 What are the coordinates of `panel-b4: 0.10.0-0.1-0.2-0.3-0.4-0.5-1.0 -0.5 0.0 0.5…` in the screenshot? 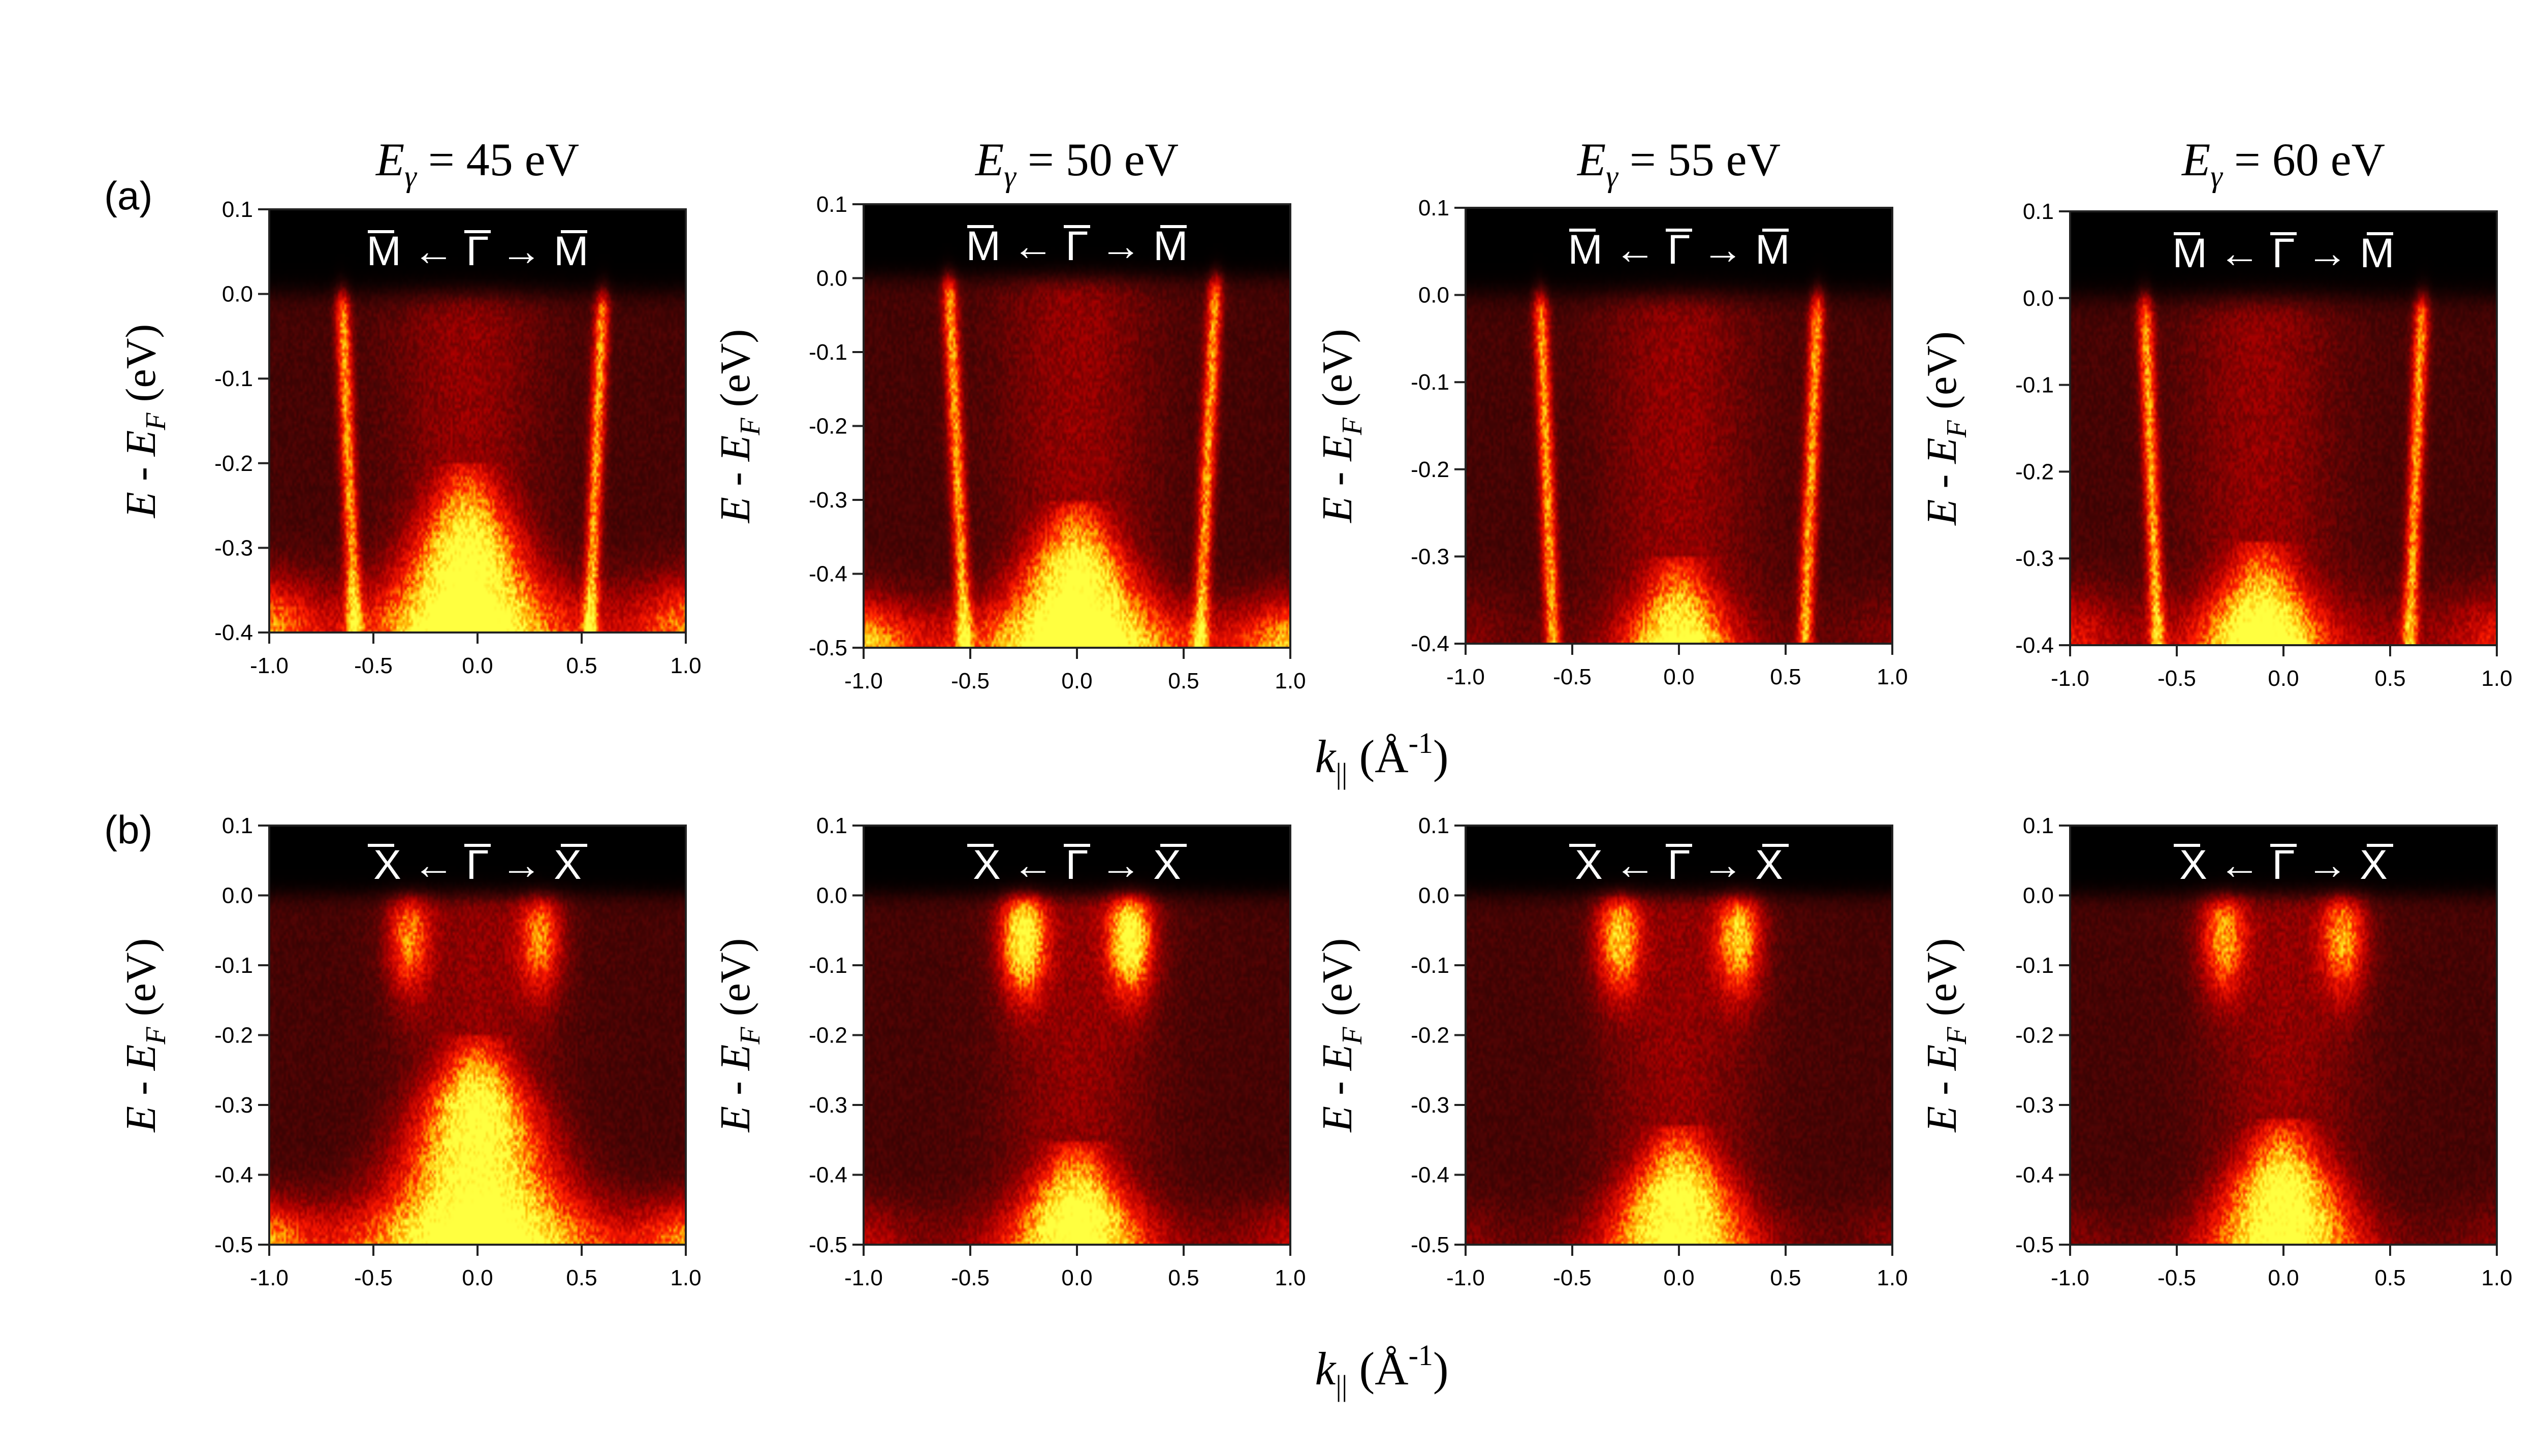 It's located at (2215, 1051).